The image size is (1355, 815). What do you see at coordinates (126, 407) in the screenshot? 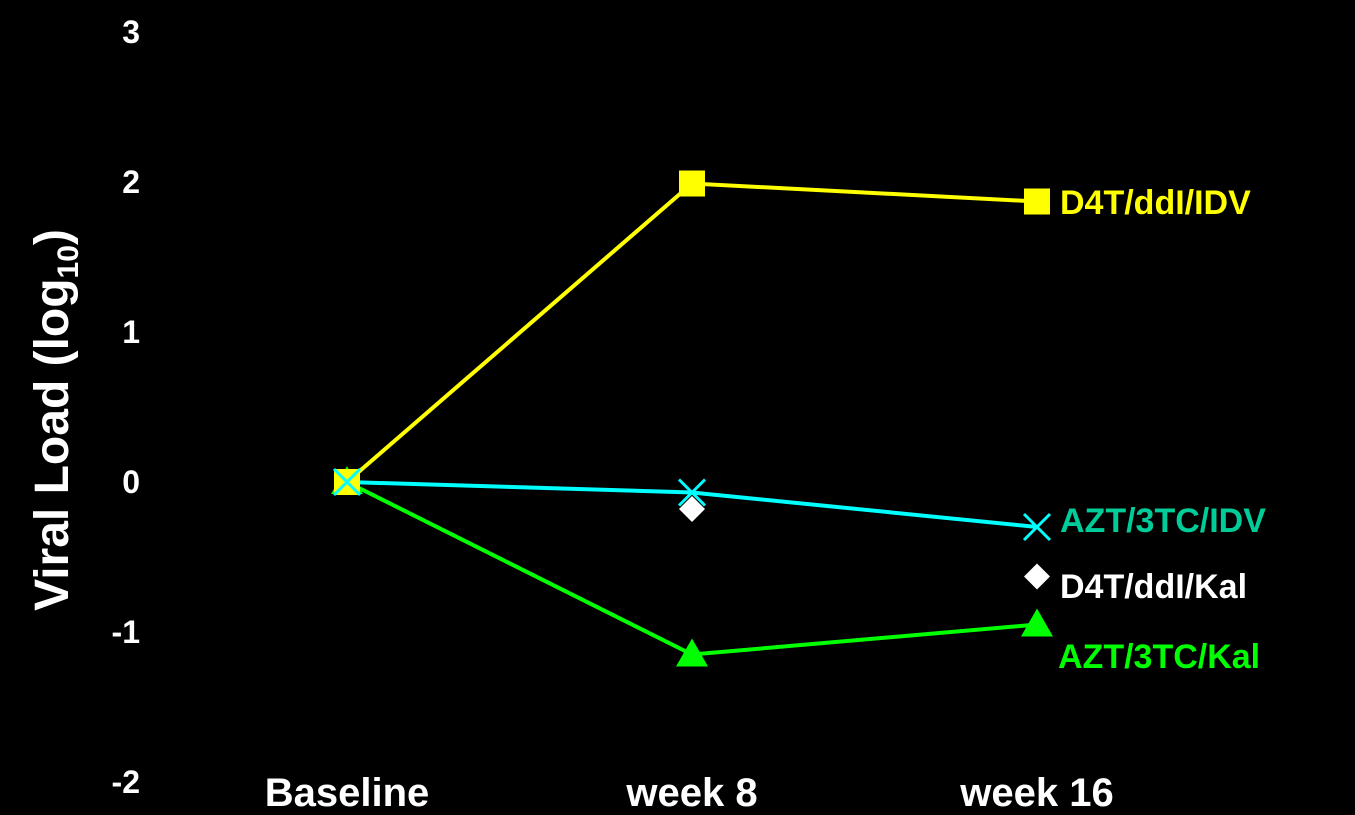
I see `y-axis-ticks: 3 2 1 0 -1 -2` at bounding box center [126, 407].